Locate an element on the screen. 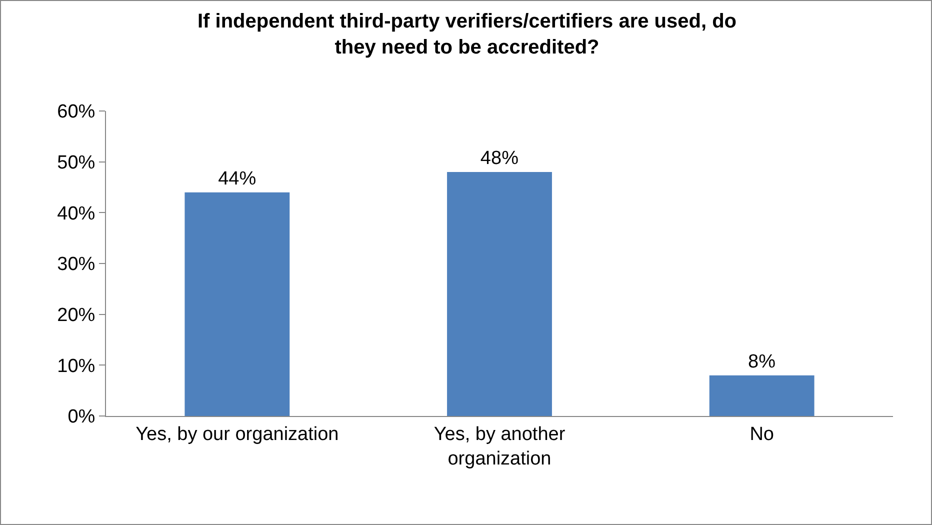 The height and width of the screenshot is (525, 932). y-tick-label: 40% is located at coordinates (76, 213).